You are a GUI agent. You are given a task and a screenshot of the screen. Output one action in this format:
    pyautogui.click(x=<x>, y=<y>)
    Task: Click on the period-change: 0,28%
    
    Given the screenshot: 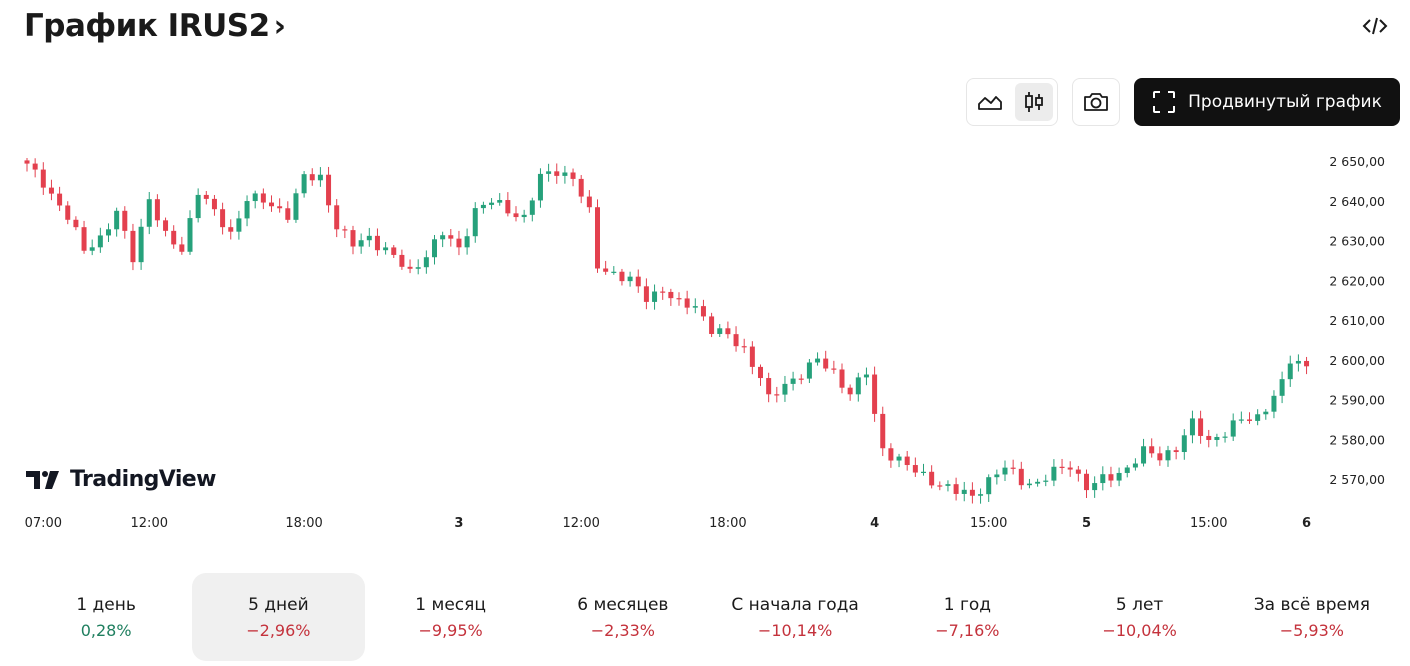 What is the action you would take?
    pyautogui.click(x=106, y=630)
    